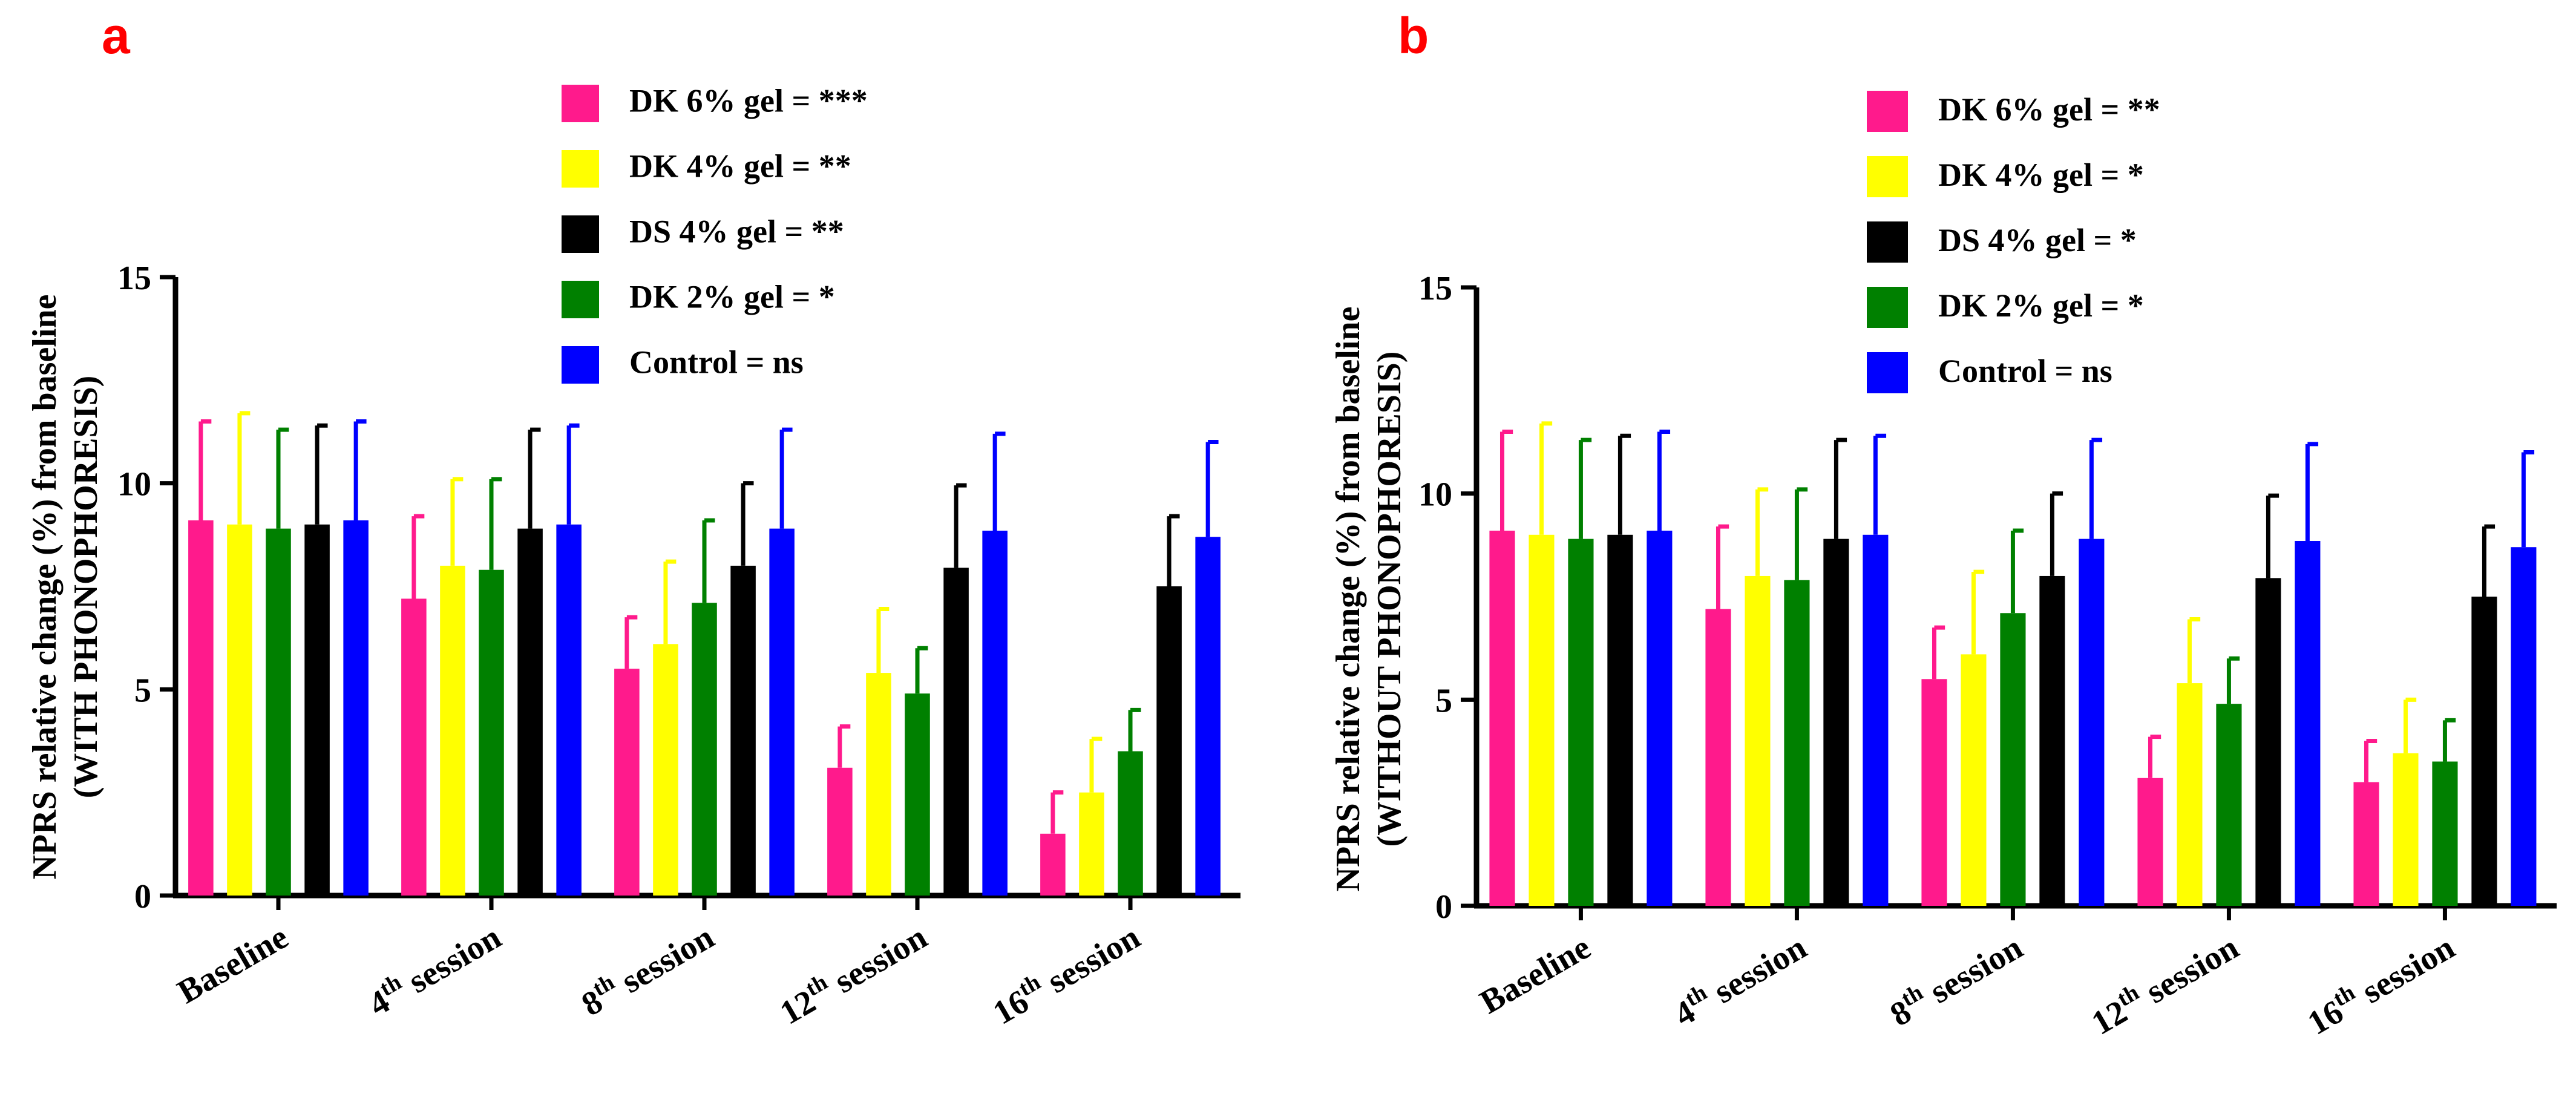 The width and height of the screenshot is (2576, 1094). Describe the element at coordinates (740, 166) in the screenshot. I see `legend-label: DK 4% gel = **` at that location.